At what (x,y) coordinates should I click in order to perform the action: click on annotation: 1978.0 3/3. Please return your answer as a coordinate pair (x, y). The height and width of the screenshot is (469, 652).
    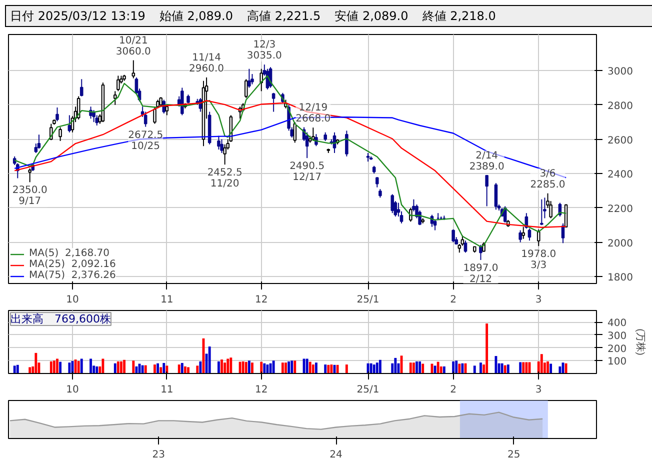
    Looking at the image, I should click on (538, 260).